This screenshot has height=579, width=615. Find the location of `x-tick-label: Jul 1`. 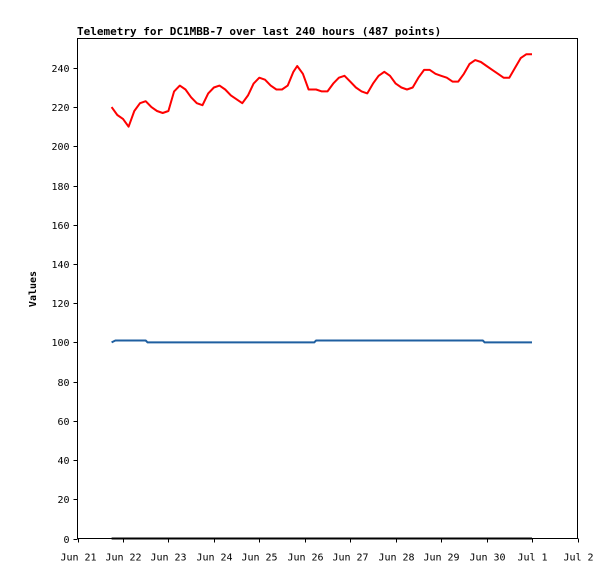

x-tick-label: Jul 1 is located at coordinates (532, 558).